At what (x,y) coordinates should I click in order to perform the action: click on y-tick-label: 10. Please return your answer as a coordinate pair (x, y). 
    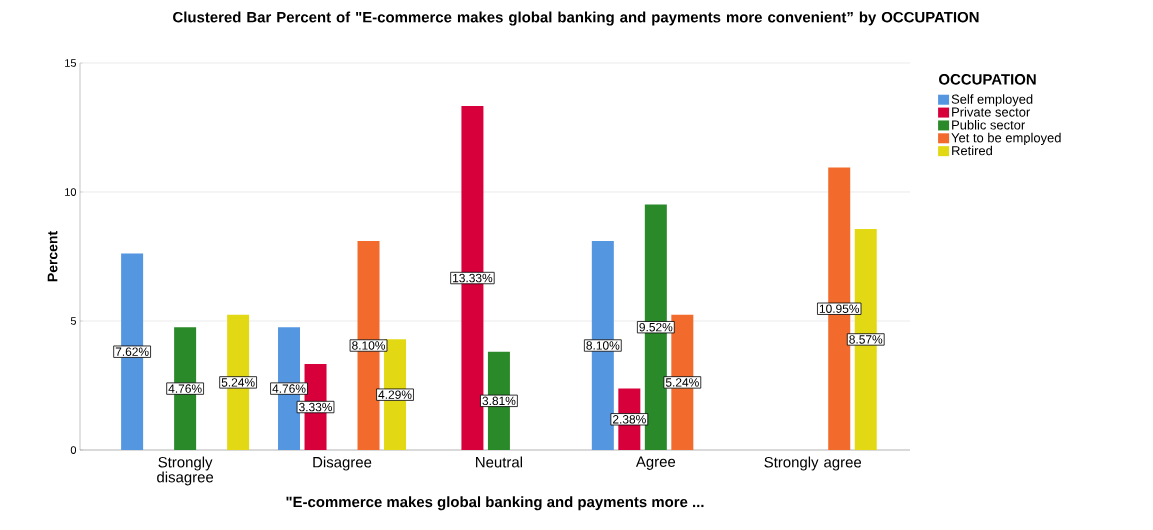
    Looking at the image, I should click on (71, 192).